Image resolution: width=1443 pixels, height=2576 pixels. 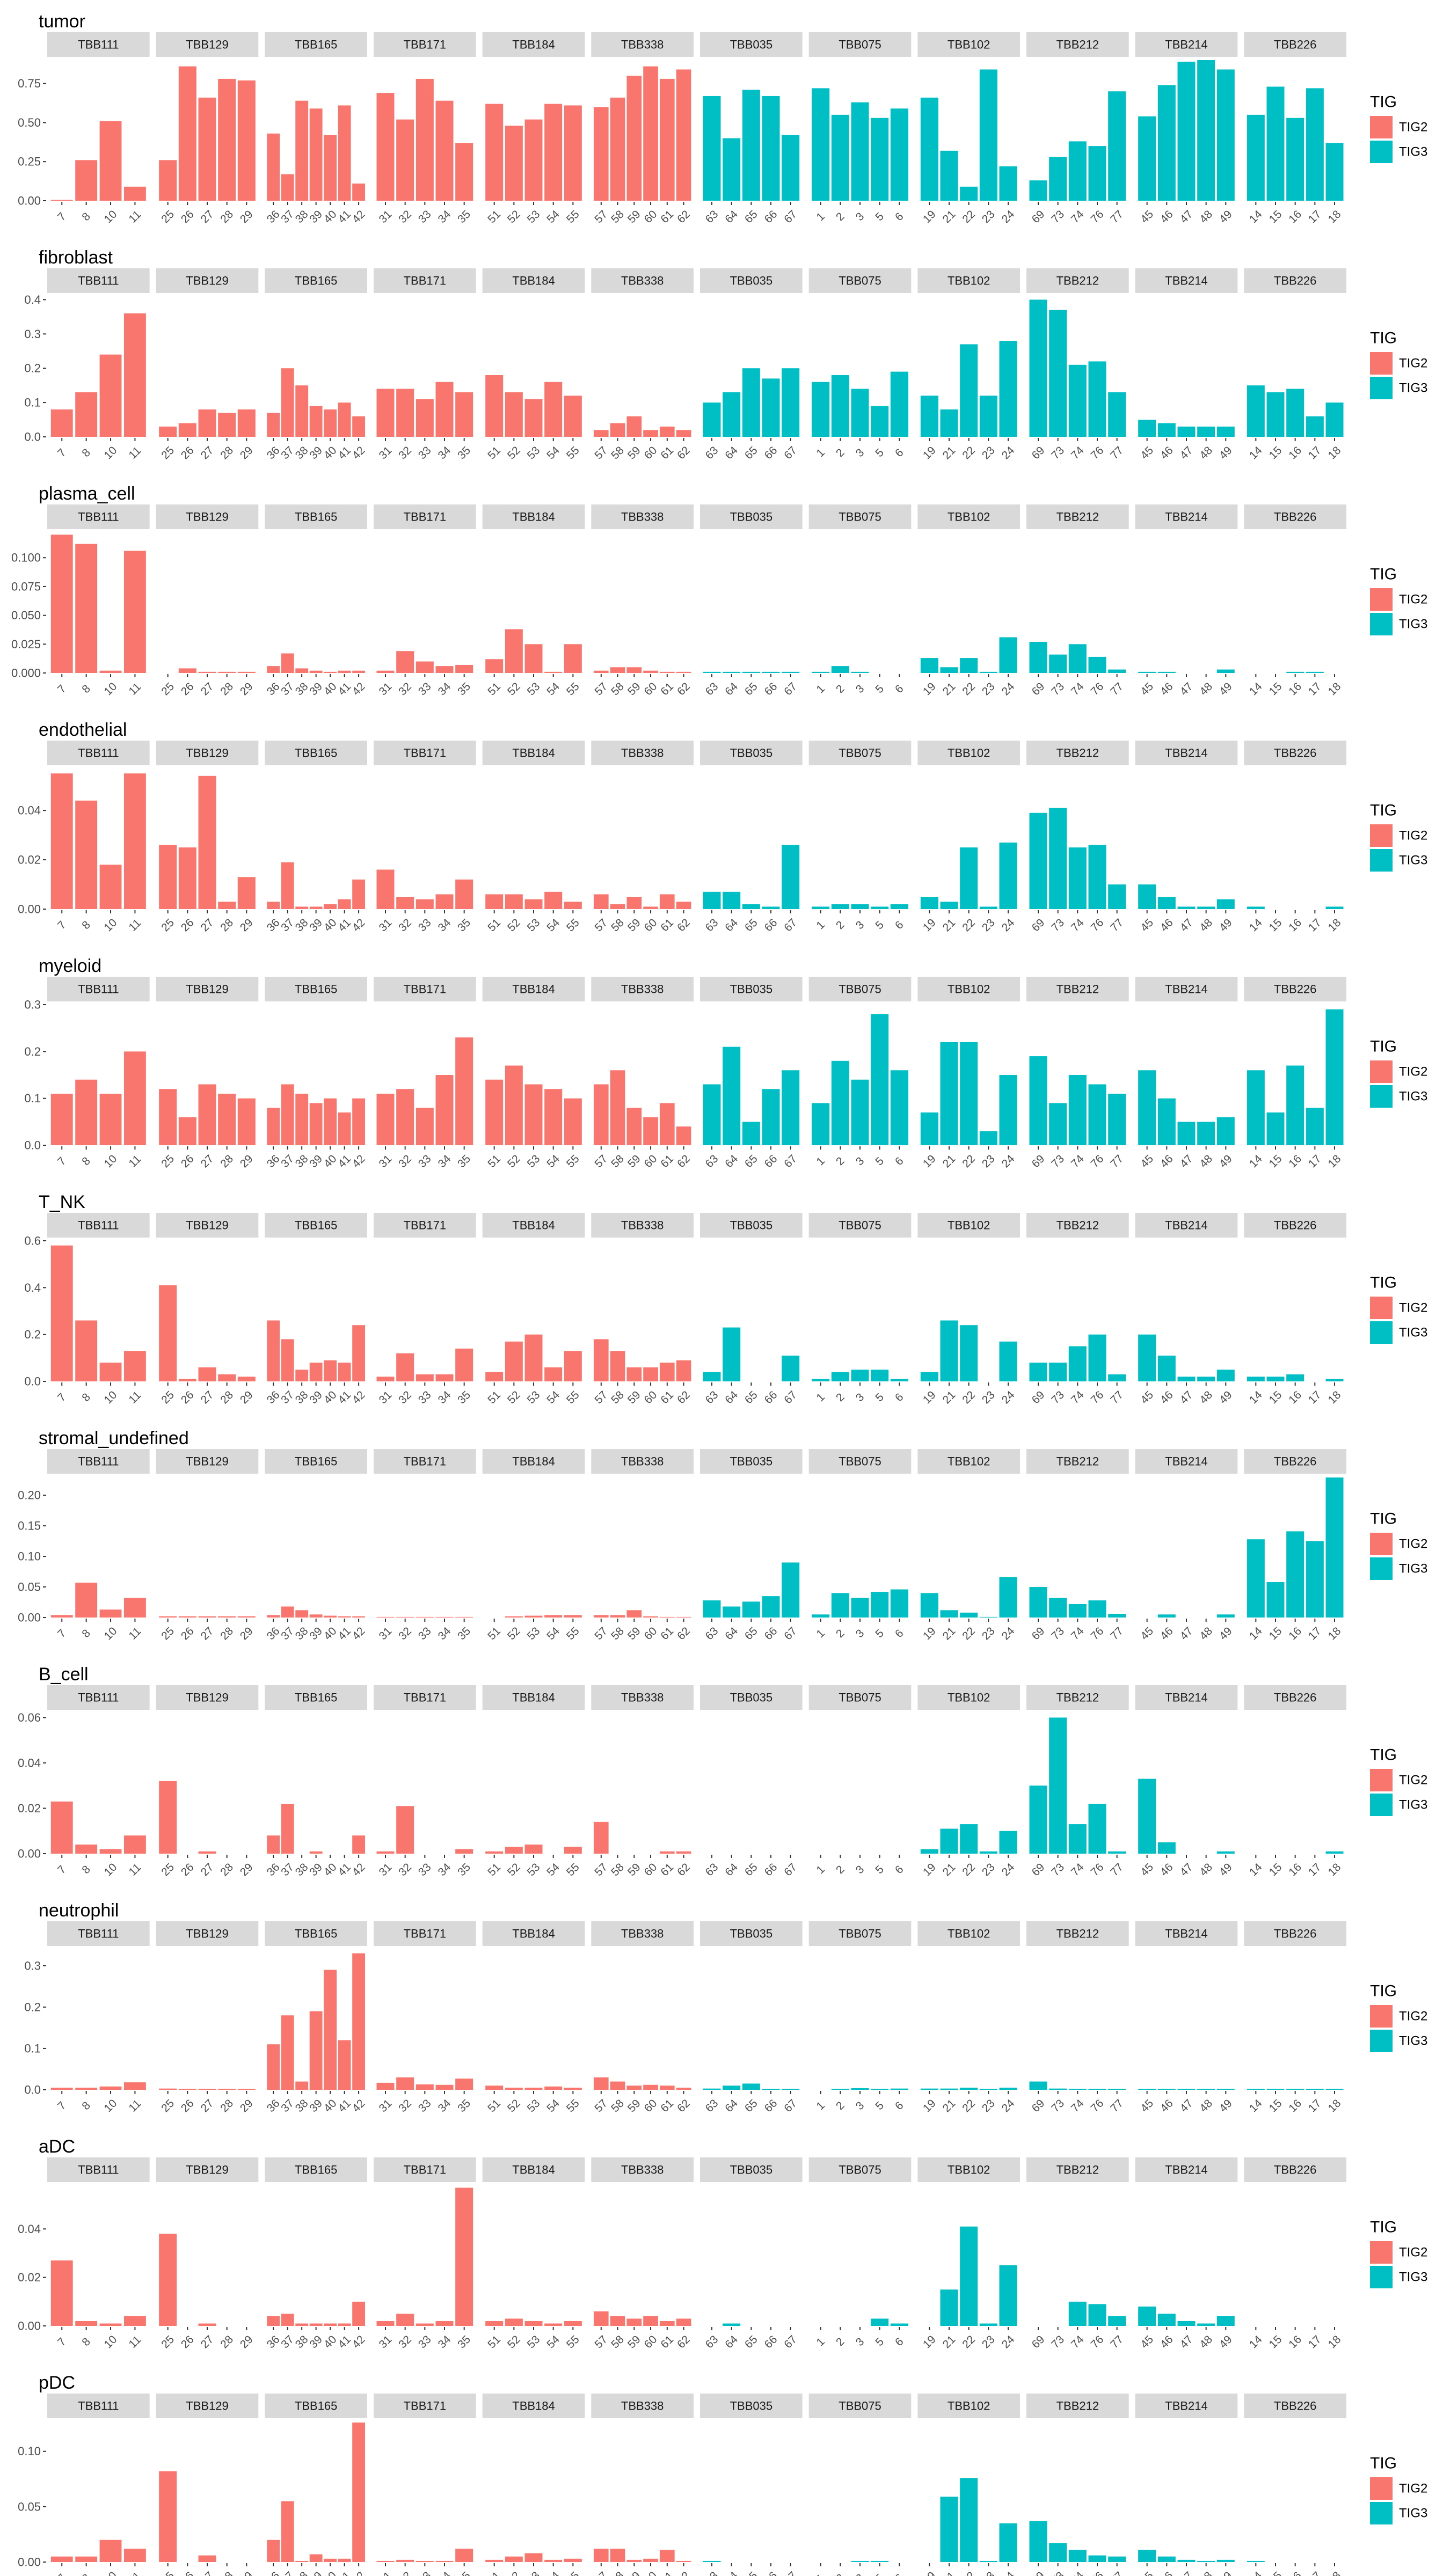 What do you see at coordinates (969, 453) in the screenshot?
I see `x-tick-label: 22` at bounding box center [969, 453].